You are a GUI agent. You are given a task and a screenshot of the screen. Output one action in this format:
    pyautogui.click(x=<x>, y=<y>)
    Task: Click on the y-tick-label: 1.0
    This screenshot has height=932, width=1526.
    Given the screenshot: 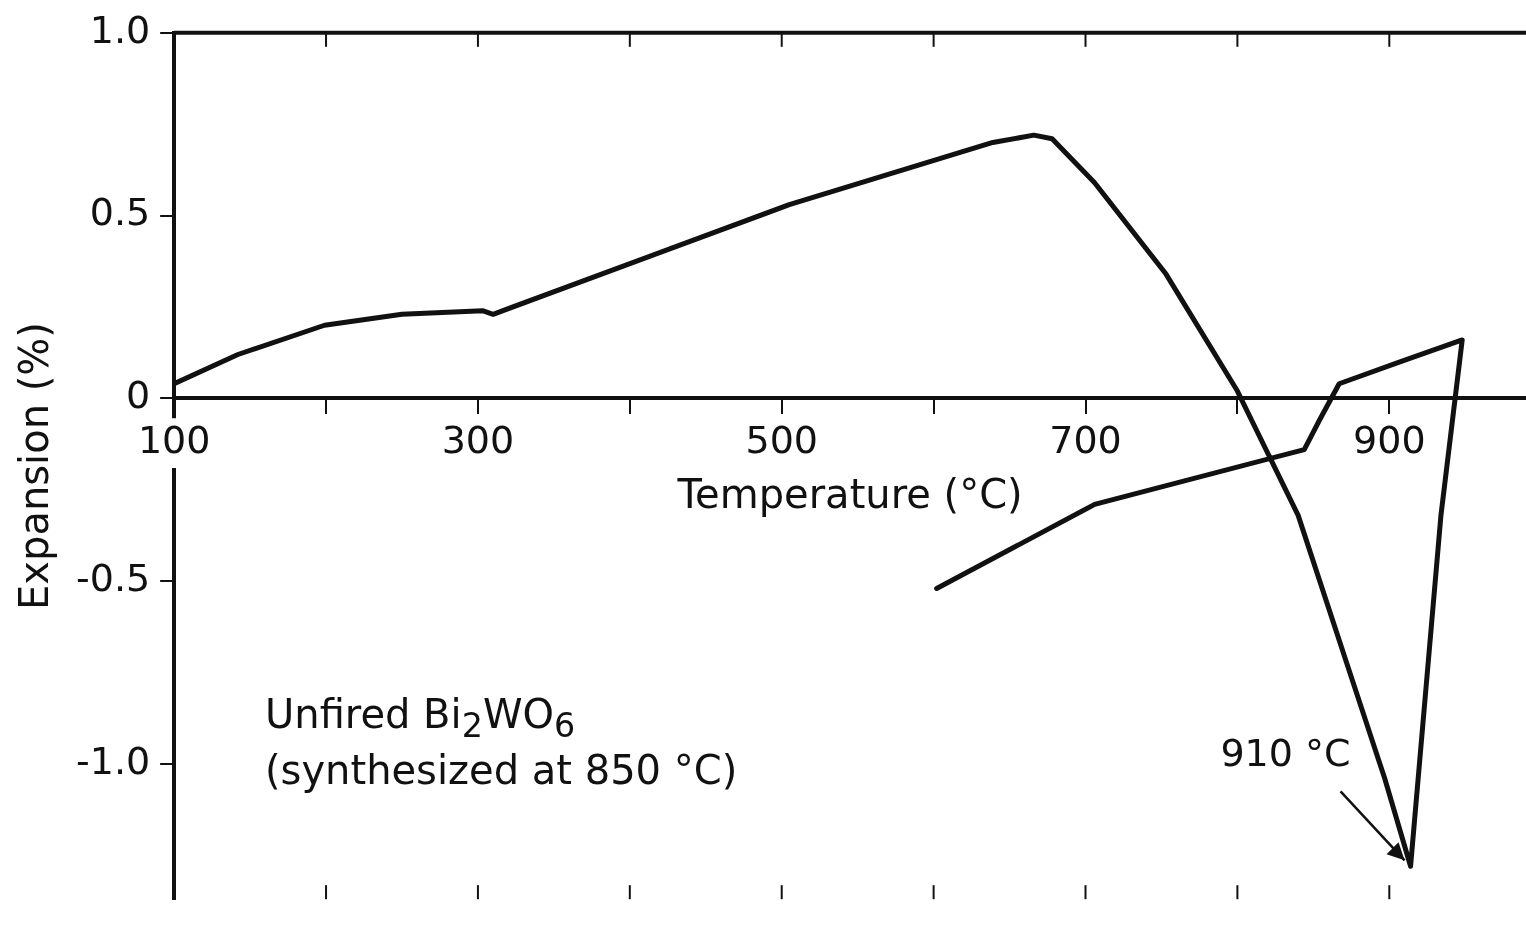 What is the action you would take?
    pyautogui.click(x=120, y=29)
    